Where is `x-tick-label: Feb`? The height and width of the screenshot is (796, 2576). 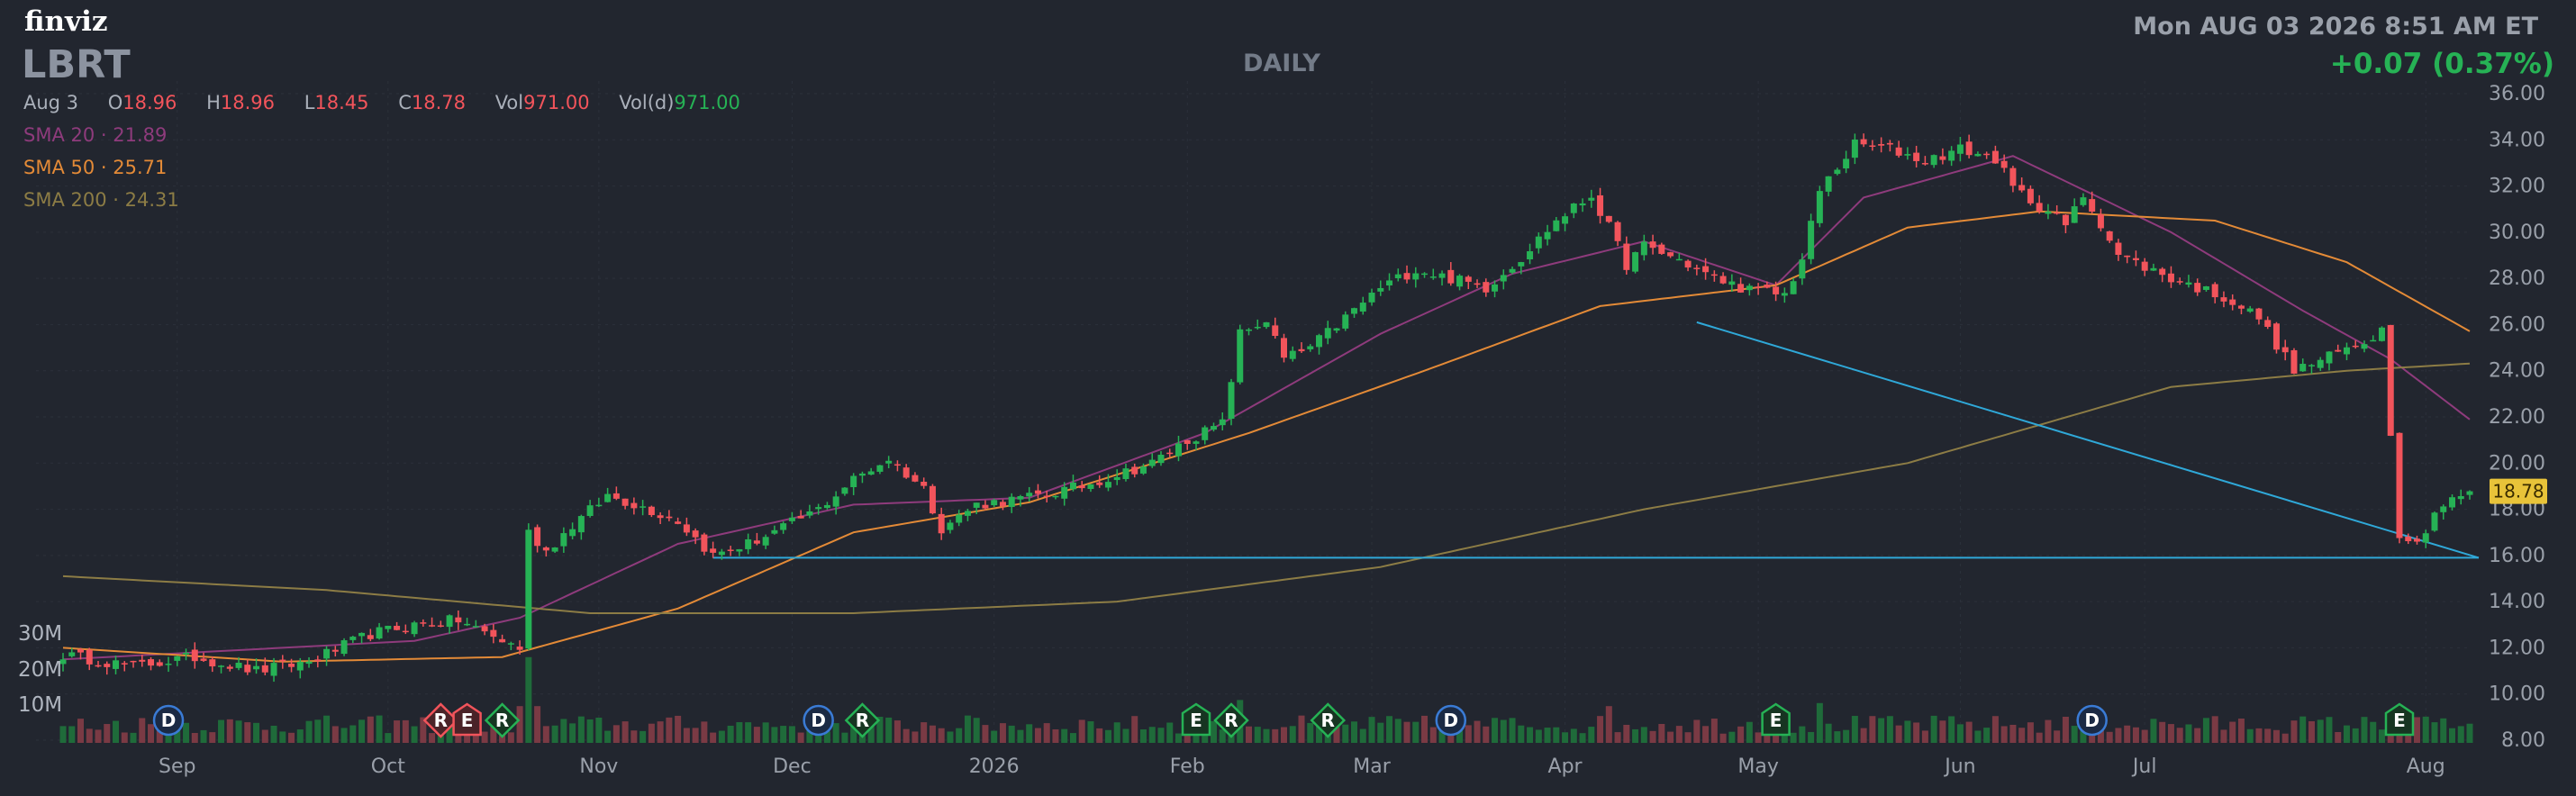
x-tick-label: Feb is located at coordinates (1187, 766).